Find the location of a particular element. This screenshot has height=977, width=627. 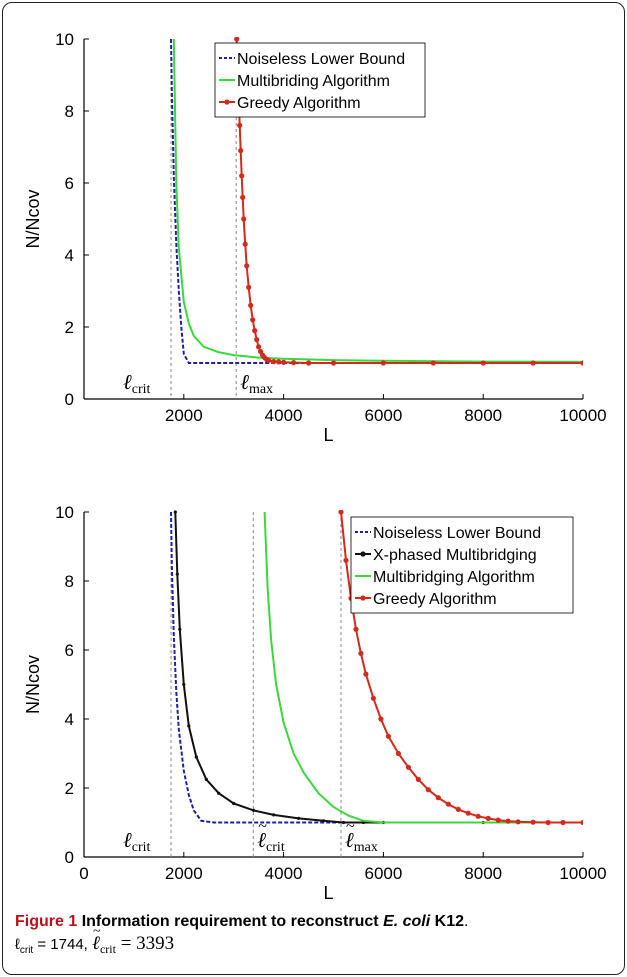

caption-line2: ℓcrit = 1744, ~ ℓcrit = 3393 is located at coordinates (315, 943).